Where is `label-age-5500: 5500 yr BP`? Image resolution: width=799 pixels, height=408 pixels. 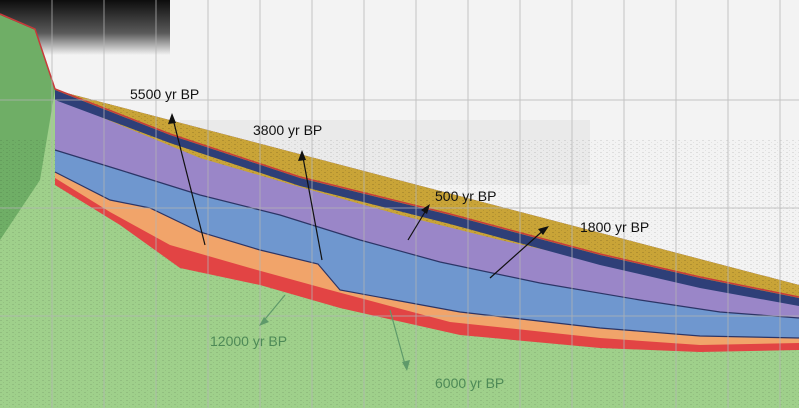 label-age-5500: 5500 yr BP is located at coordinates (164, 94).